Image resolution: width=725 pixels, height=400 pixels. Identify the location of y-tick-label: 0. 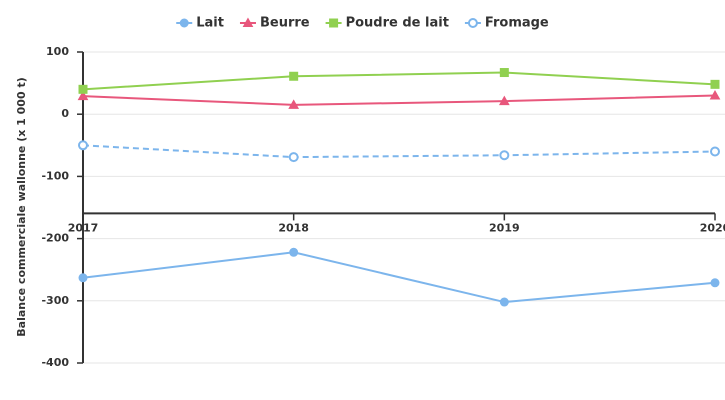
(65, 113).